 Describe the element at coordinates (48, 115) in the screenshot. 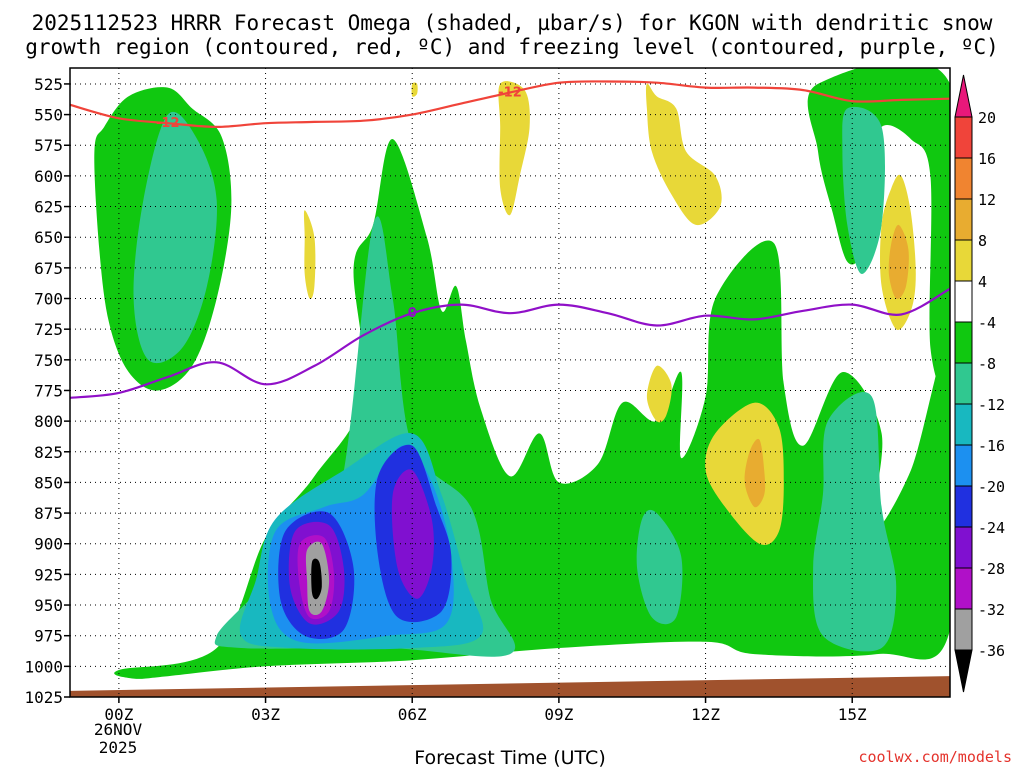

I see `y-tick-label: 550` at that location.